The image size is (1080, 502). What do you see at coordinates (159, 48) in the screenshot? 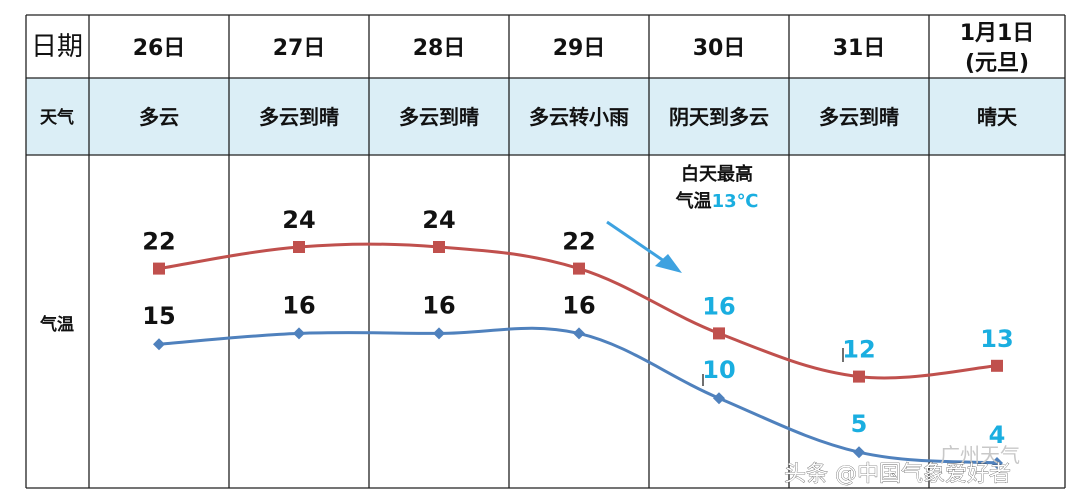
I see `date-cell: 26日` at bounding box center [159, 48].